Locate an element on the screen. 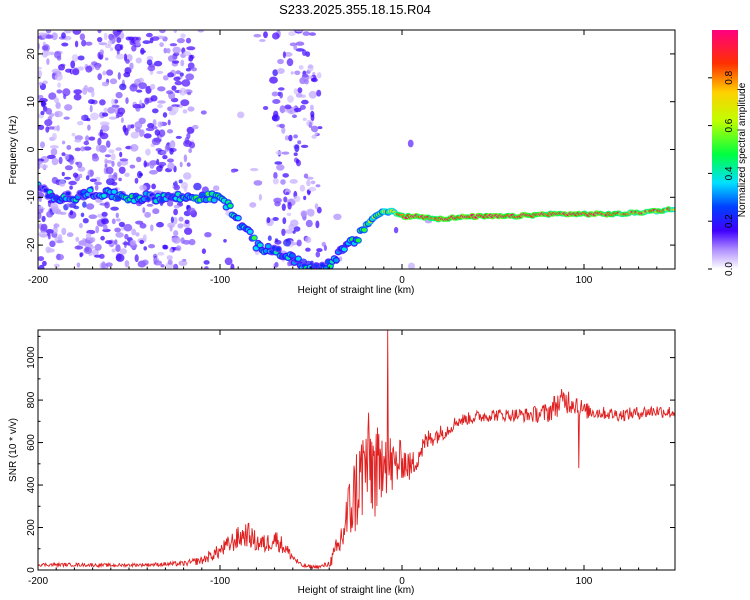  spectrogram-ytick-label: 20 is located at coordinates (31, 54).